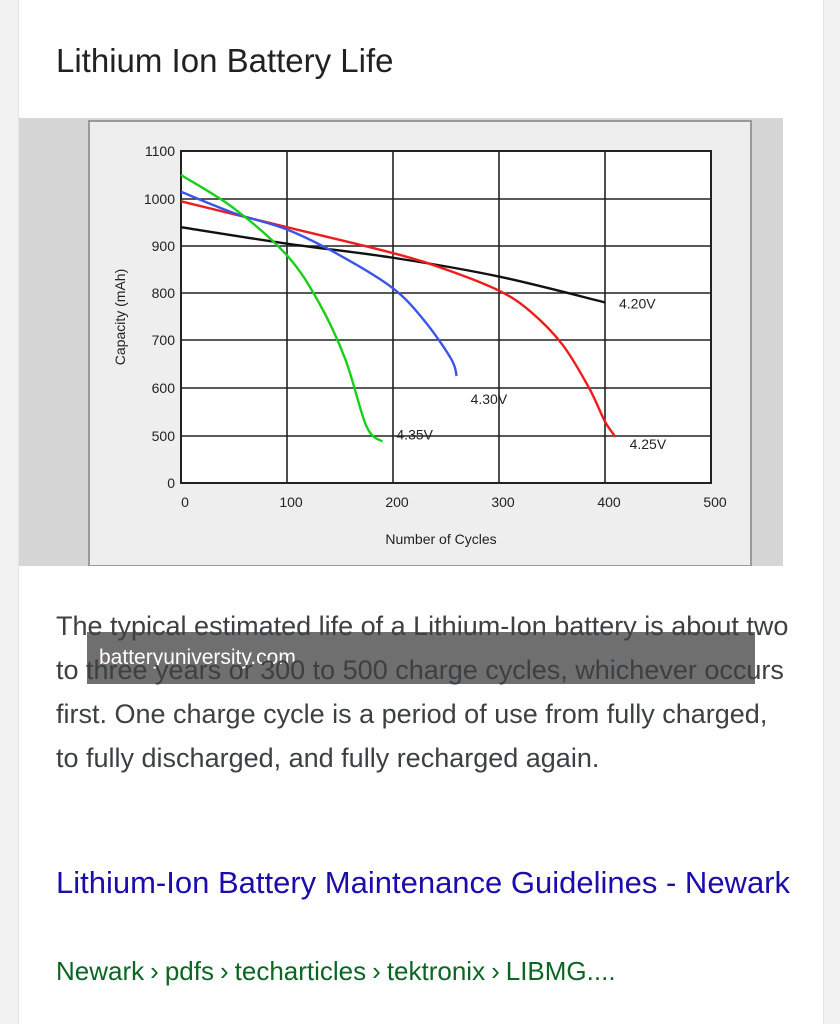 This screenshot has width=840, height=1024. What do you see at coordinates (397, 502) in the screenshot?
I see `x-tick-label: 200` at bounding box center [397, 502].